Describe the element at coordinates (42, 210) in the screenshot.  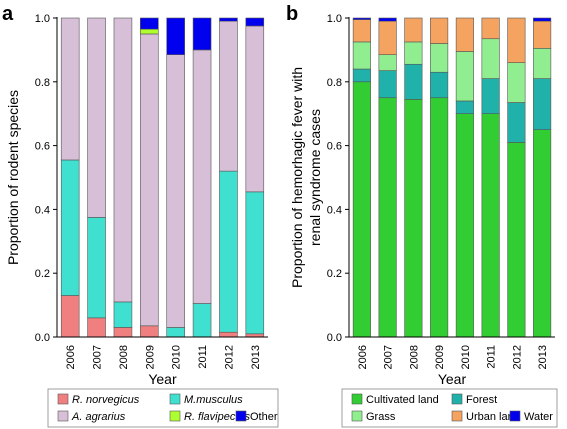
I see `y-tick-label-a-2: 0.4` at that location.